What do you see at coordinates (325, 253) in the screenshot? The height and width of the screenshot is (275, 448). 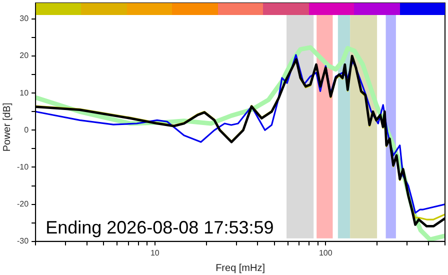 I see `x-tick-label: 100` at bounding box center [325, 253].